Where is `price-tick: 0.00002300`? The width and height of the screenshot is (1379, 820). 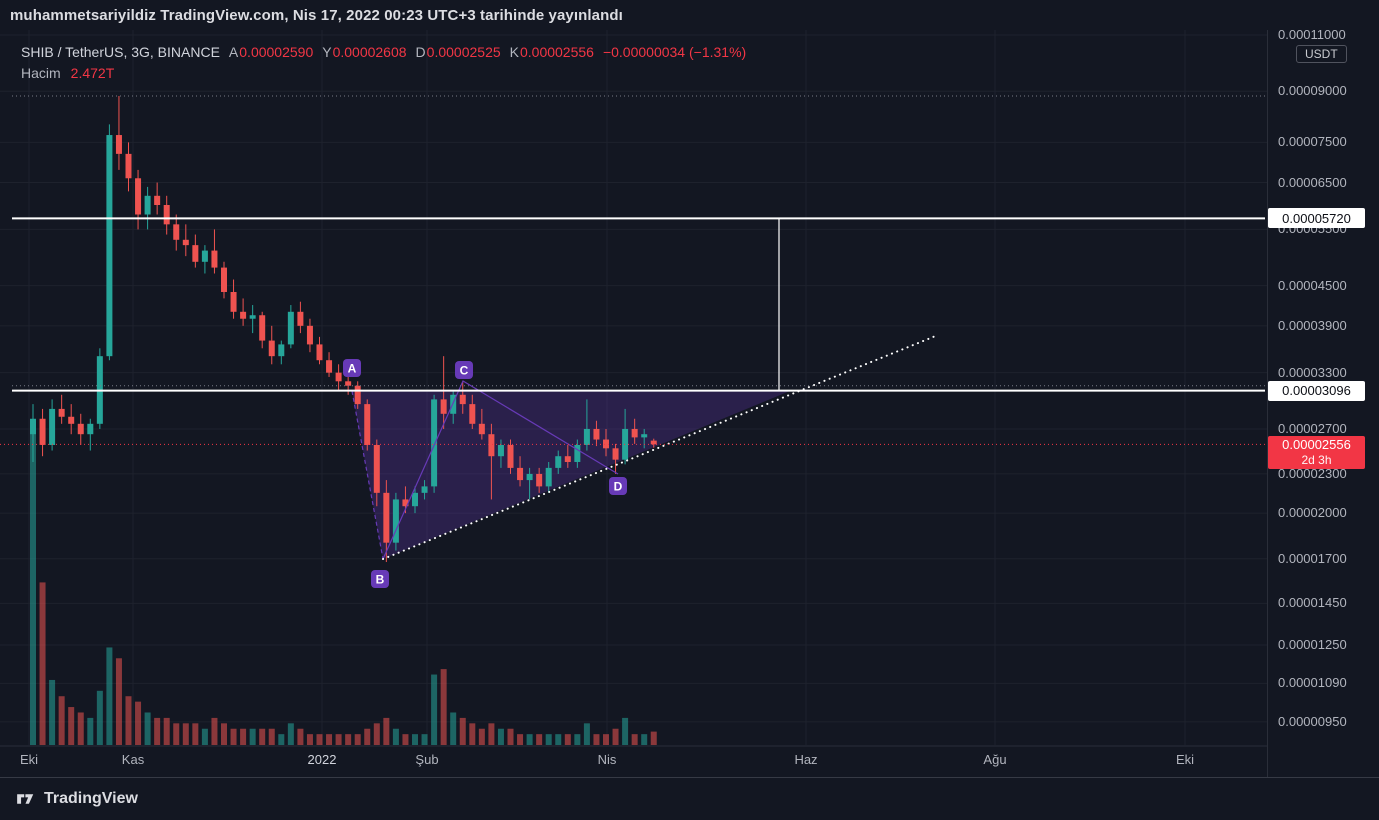
price-tick: 0.00002300 is located at coordinates (1312, 473).